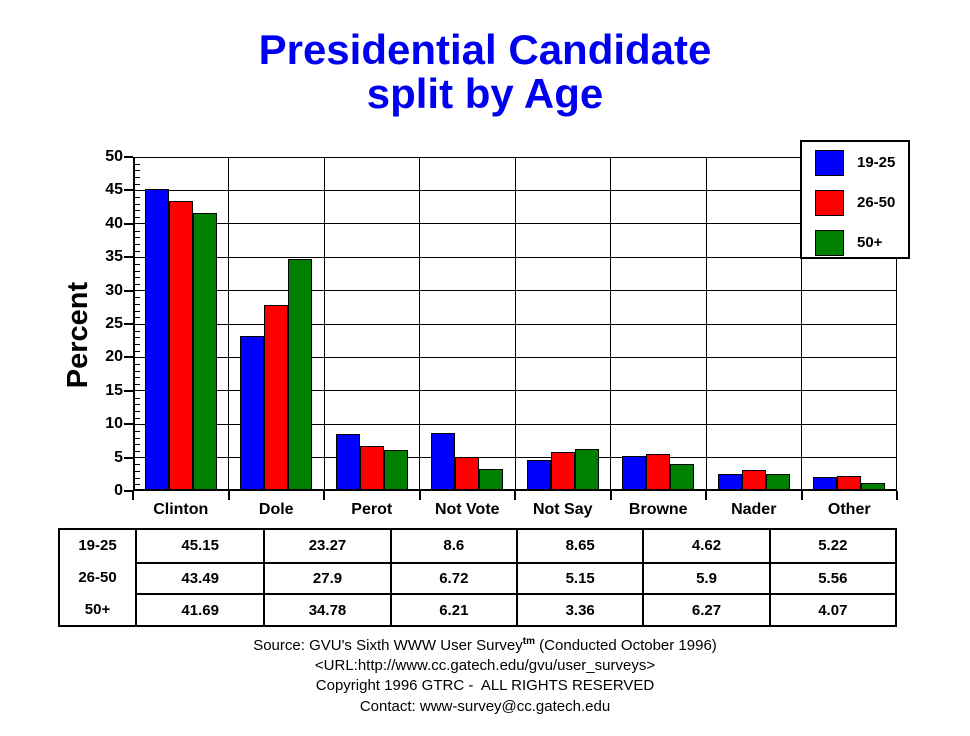  I want to click on table-cell: 3.36, so click(579, 609).